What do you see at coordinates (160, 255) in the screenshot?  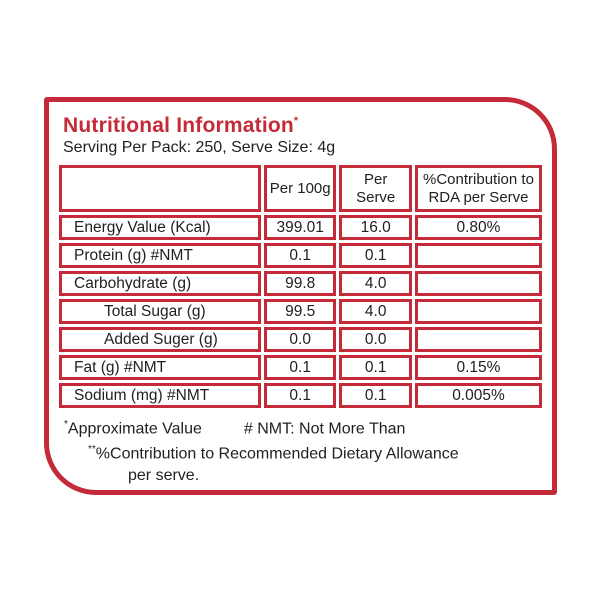 I see `row-label: Protein (g) #NMT` at bounding box center [160, 255].